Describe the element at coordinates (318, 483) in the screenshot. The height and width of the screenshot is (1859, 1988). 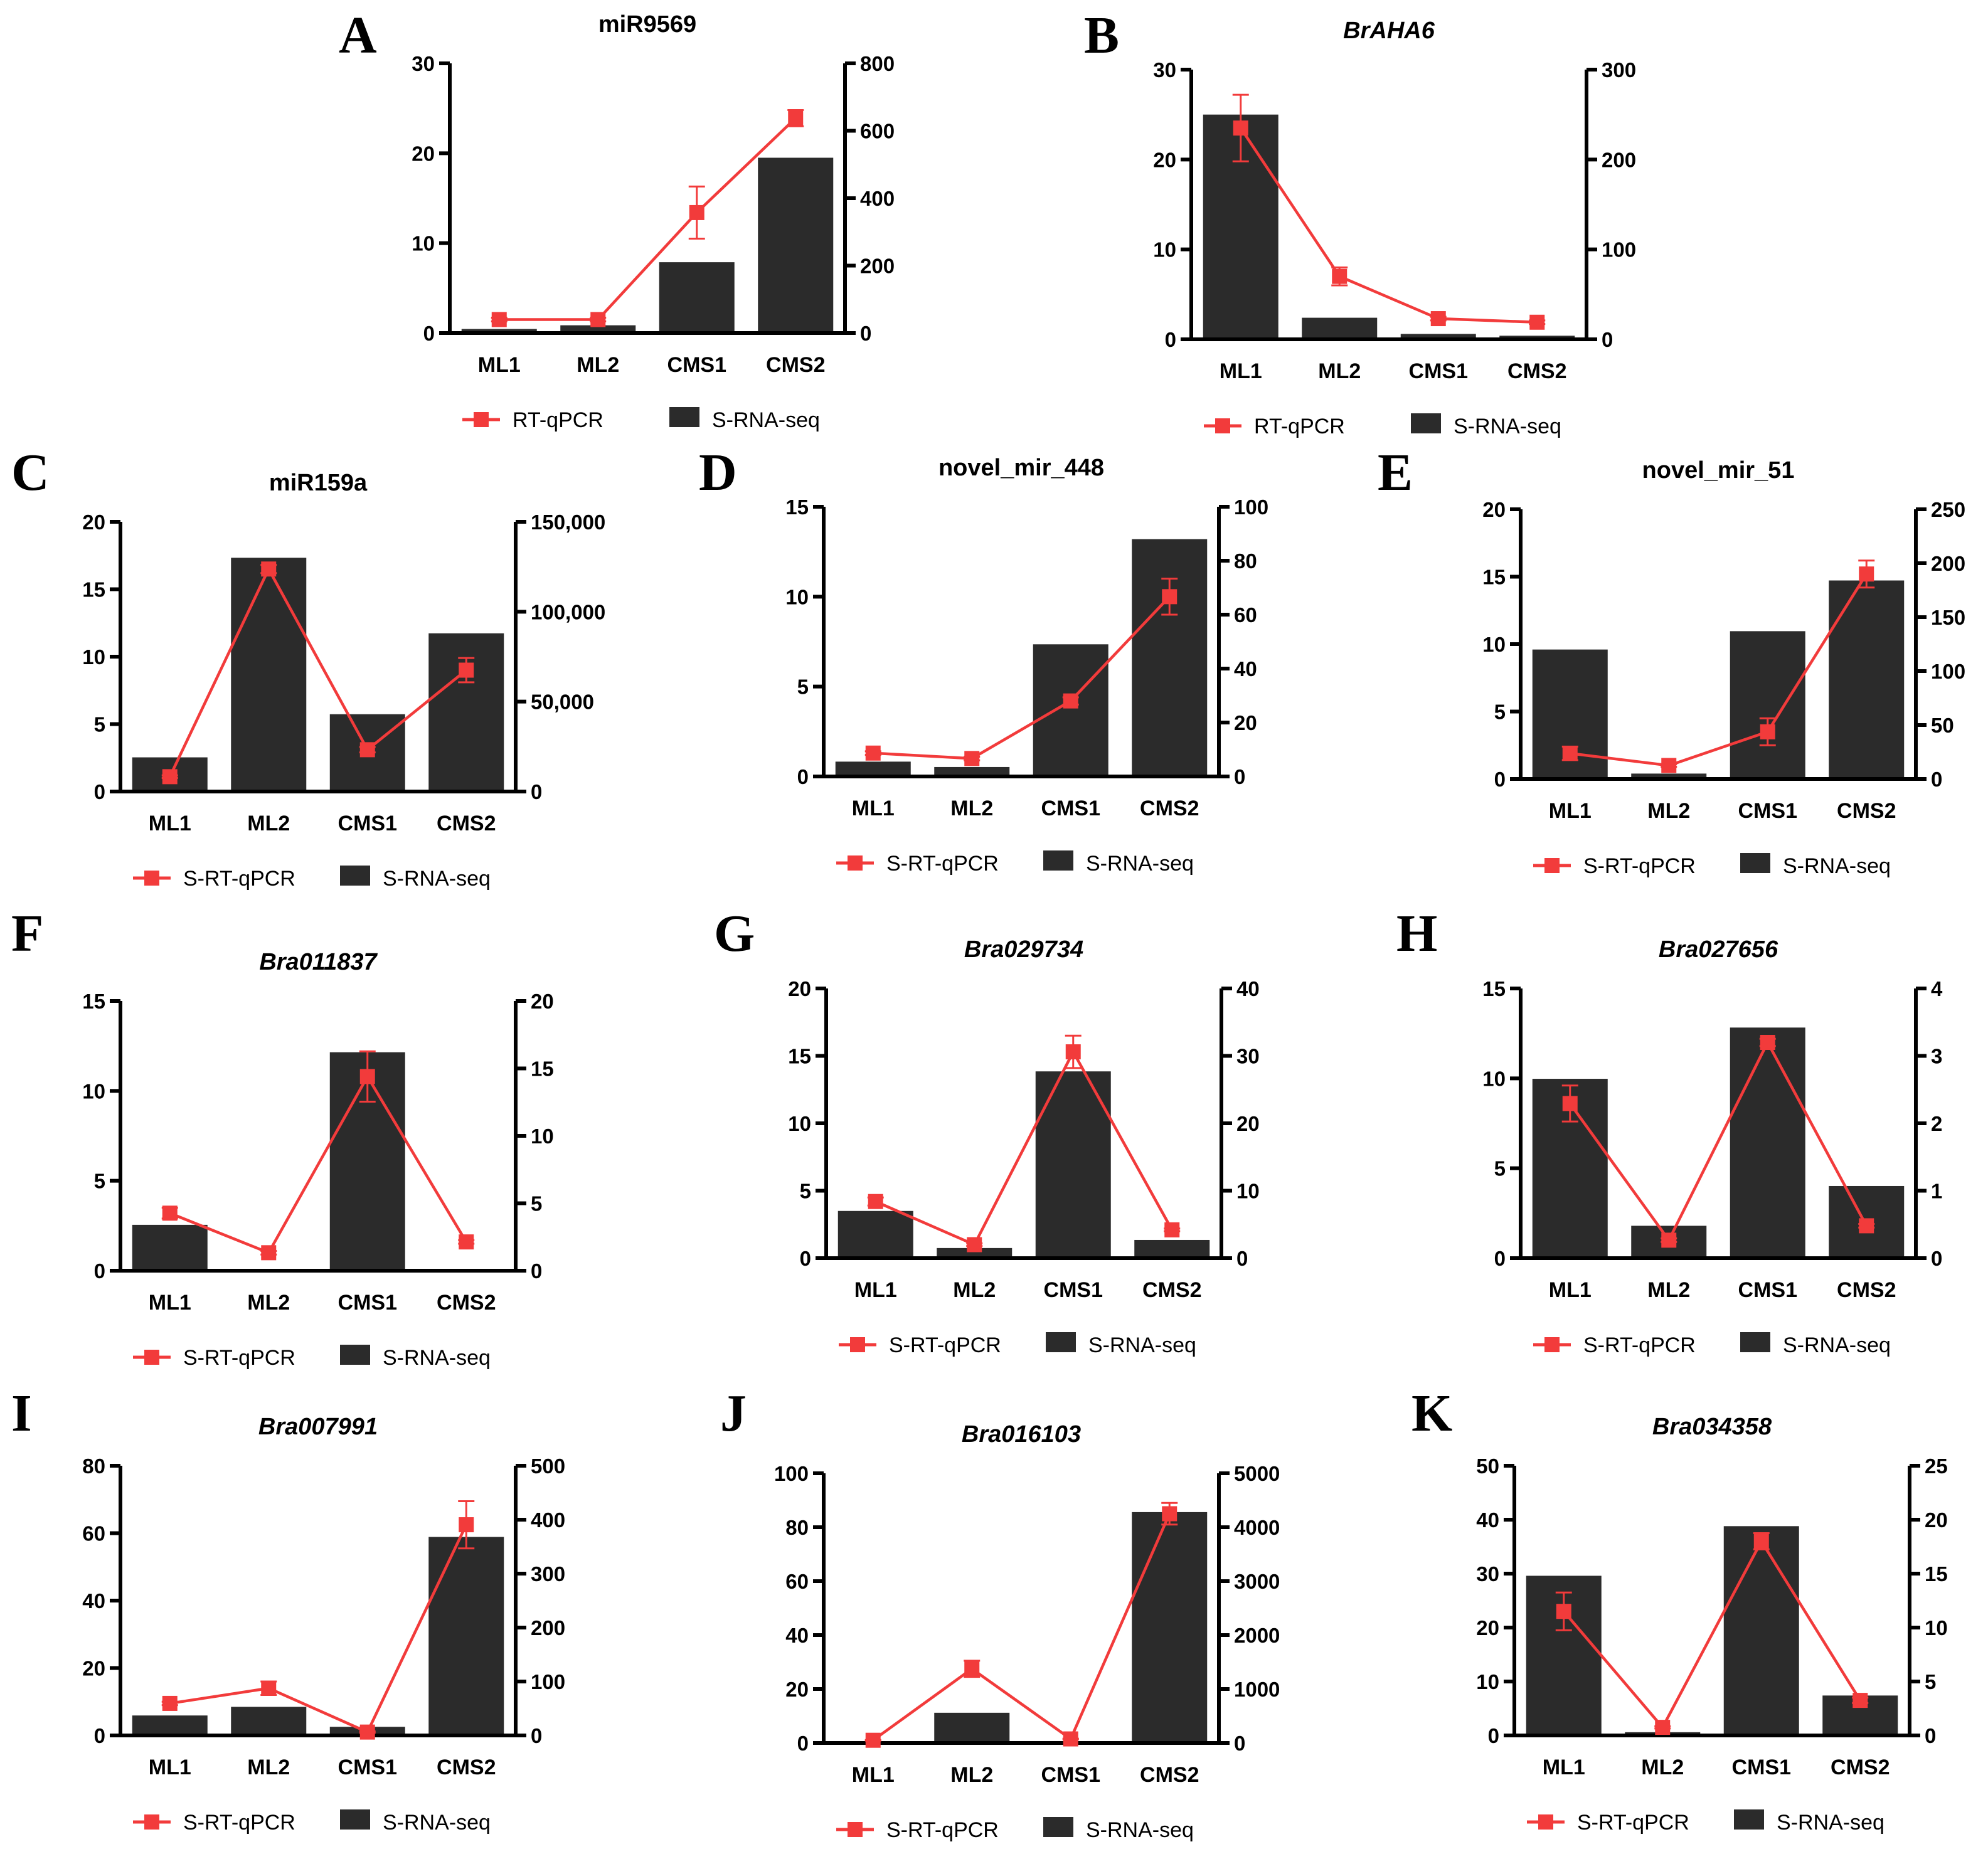
I see `chart-title: miR159a` at that location.